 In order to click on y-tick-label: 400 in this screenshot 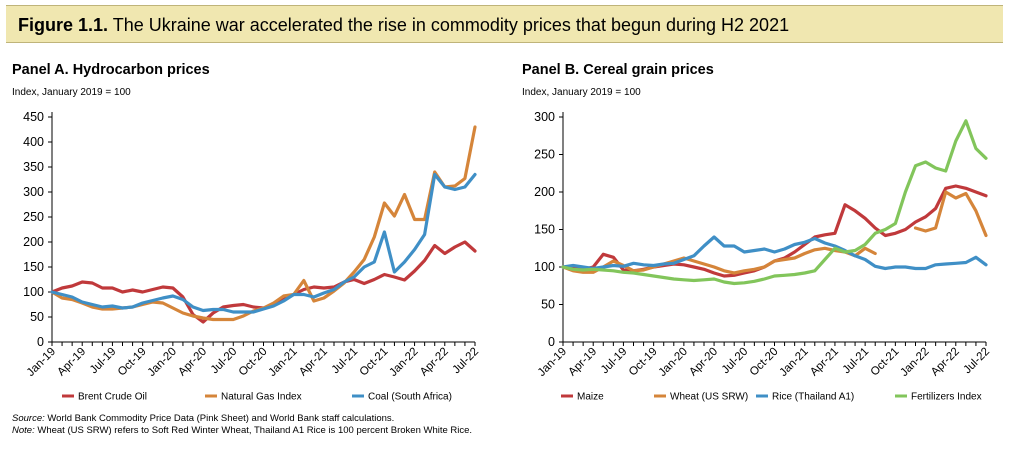, I will do `click(33, 142)`.